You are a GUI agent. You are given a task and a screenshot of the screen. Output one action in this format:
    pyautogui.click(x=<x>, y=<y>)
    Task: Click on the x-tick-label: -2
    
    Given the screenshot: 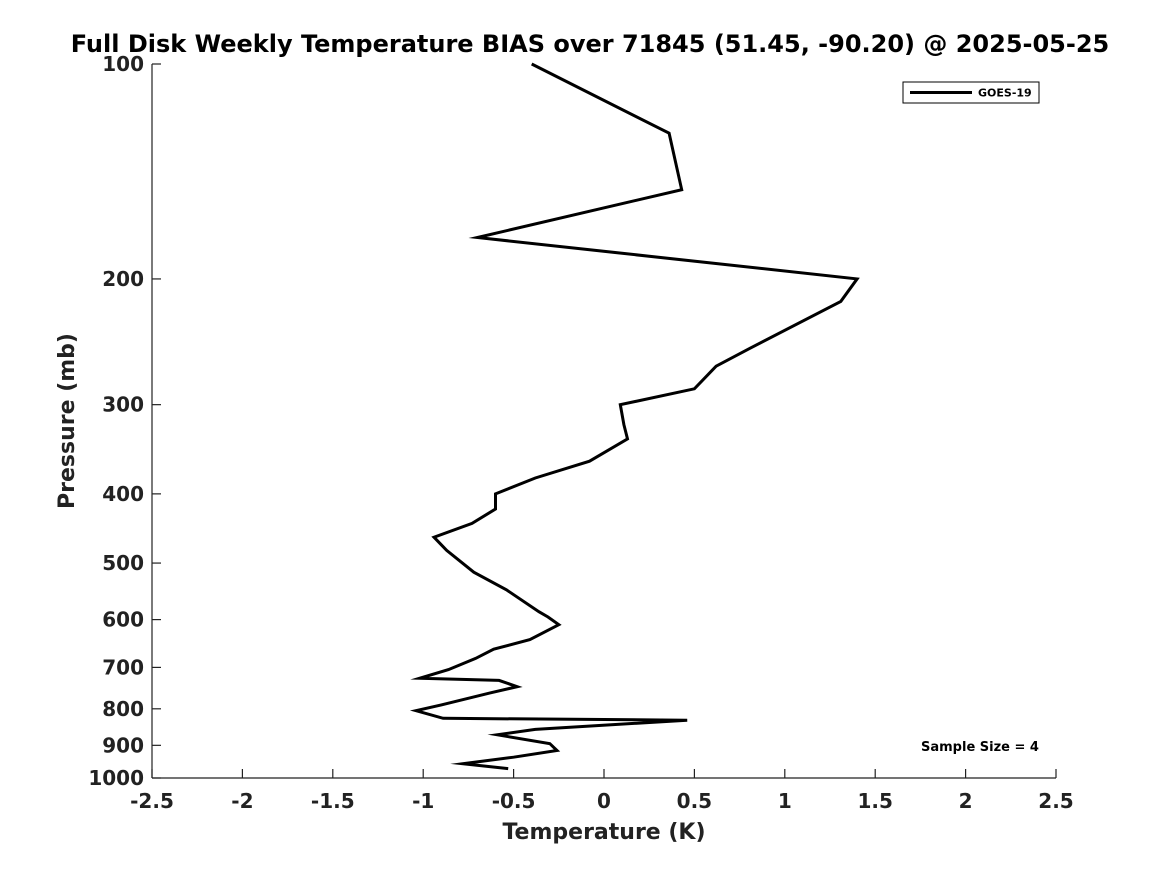 What is the action you would take?
    pyautogui.click(x=242, y=801)
    